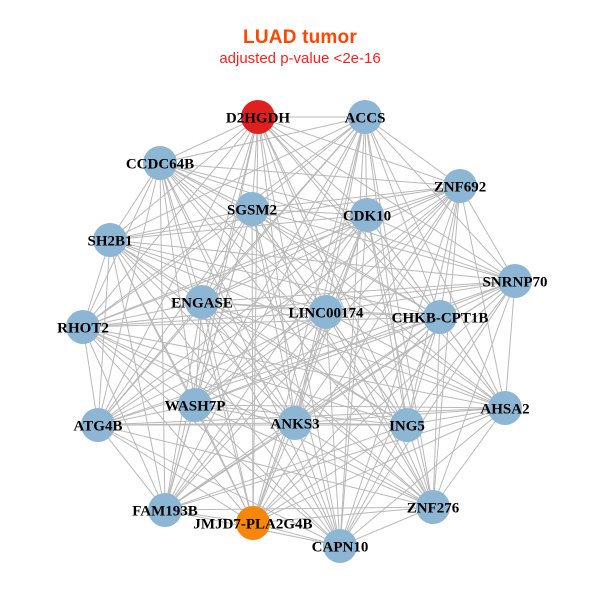 The width and height of the screenshot is (600, 600). I want to click on edge-accs-znf276, so click(399, 312).